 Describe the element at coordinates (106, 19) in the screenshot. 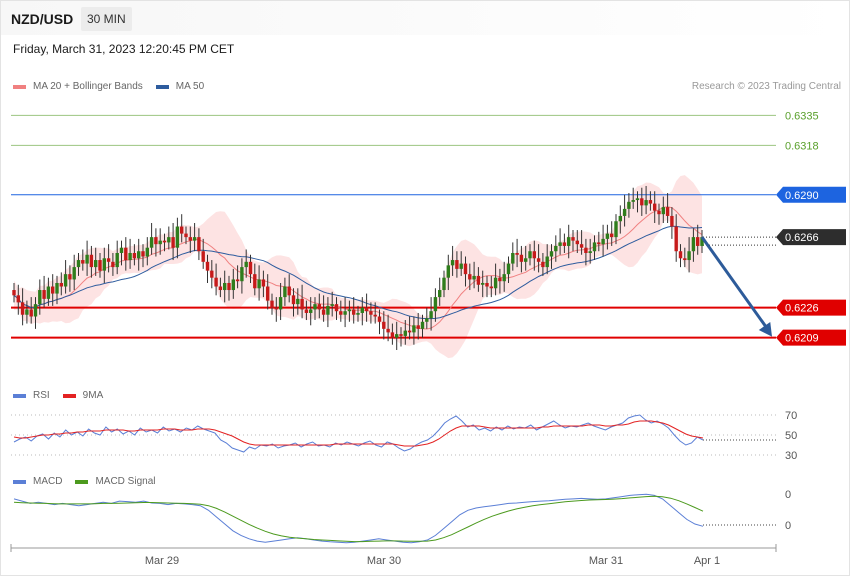

I see `timeframe-button: 30 MIN` at that location.